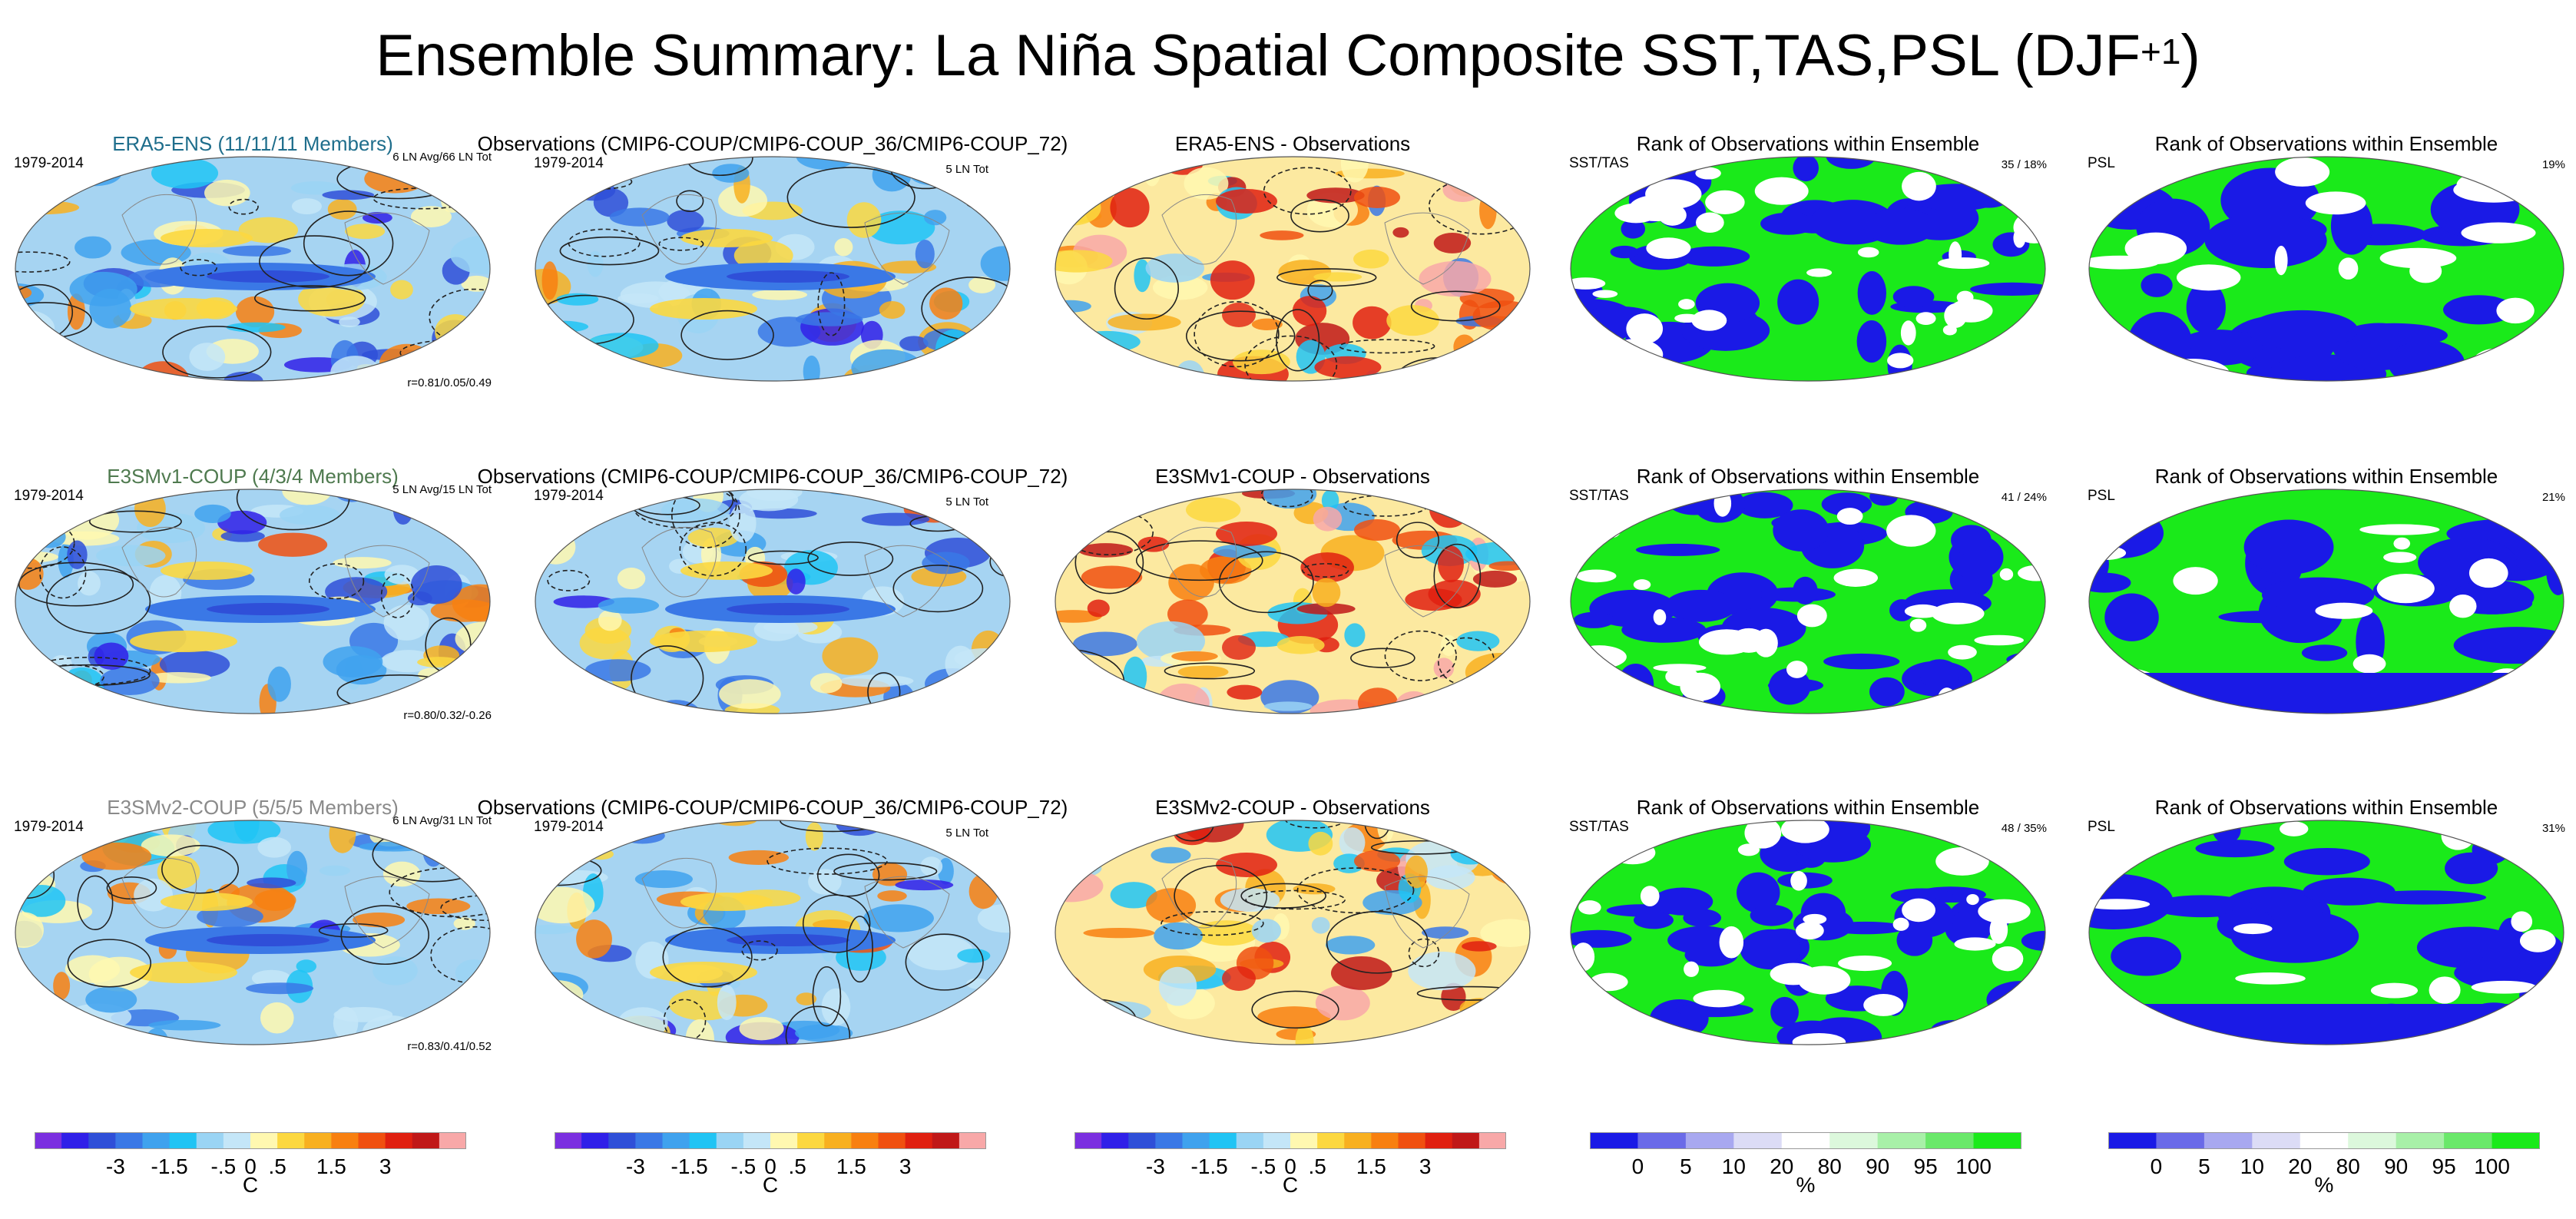 This screenshot has width=2576, height=1219. Describe the element at coordinates (442, 820) in the screenshot. I see `model-note: 6 LN Avg/31 LN Tot` at that location.